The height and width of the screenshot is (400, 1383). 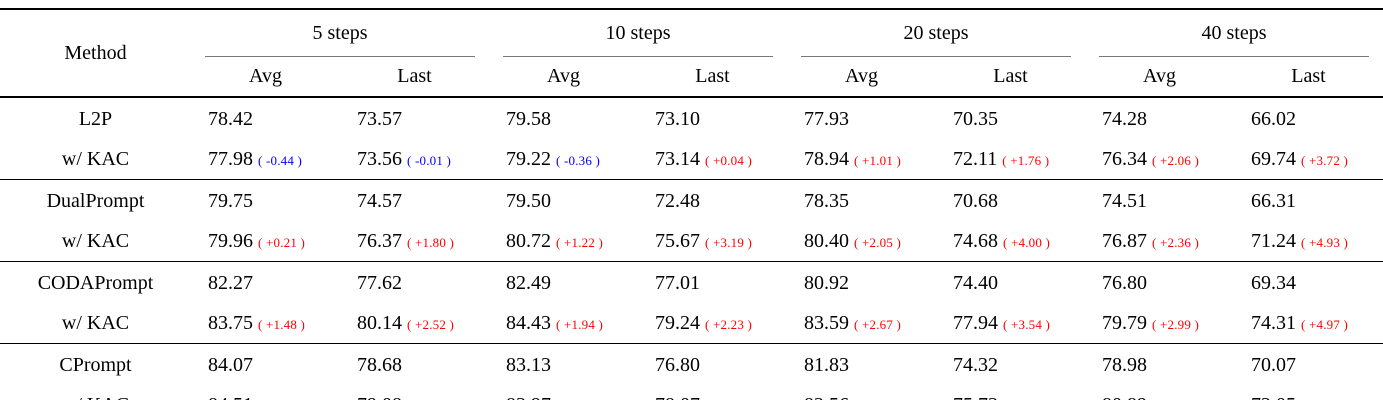 I want to click on score-value: 74.57, so click(x=379, y=201).